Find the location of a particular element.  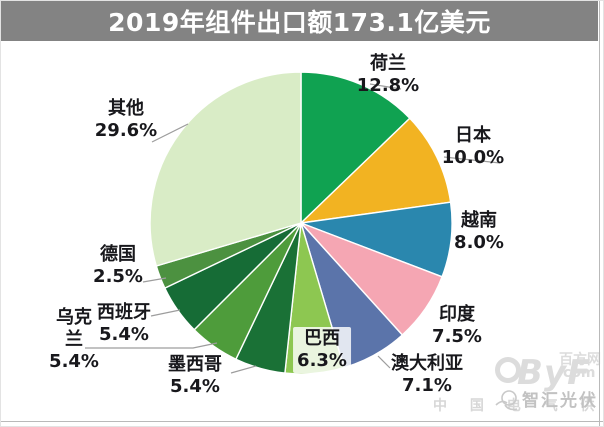

slice-label-墨西哥: 墨西哥 5.4% is located at coordinates (195, 376).